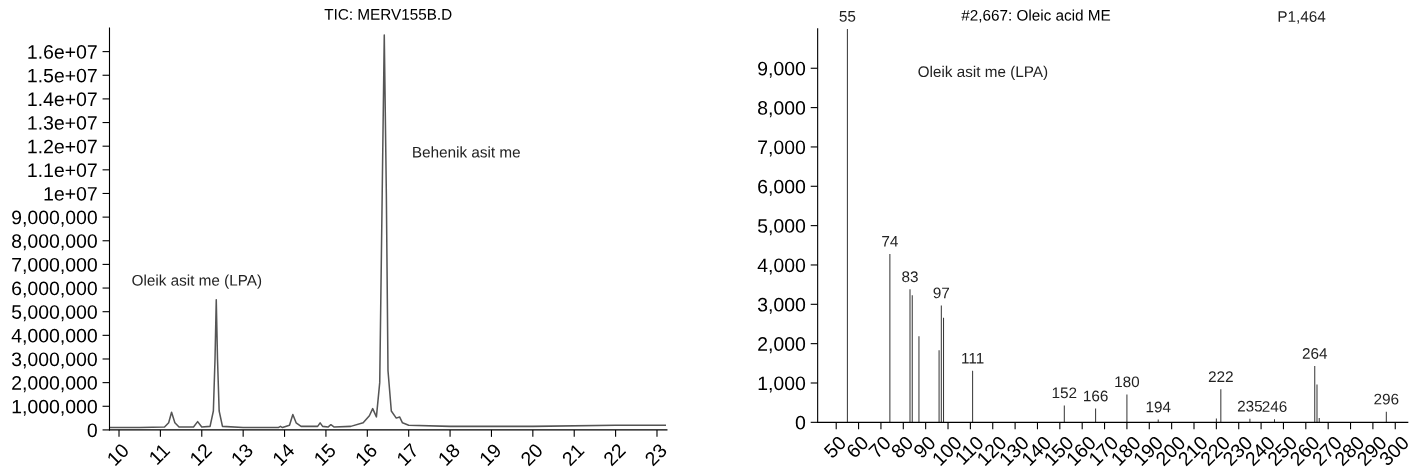  What do you see at coordinates (879, 447) in the screenshot?
I see `x-tick-label: 70` at bounding box center [879, 447].